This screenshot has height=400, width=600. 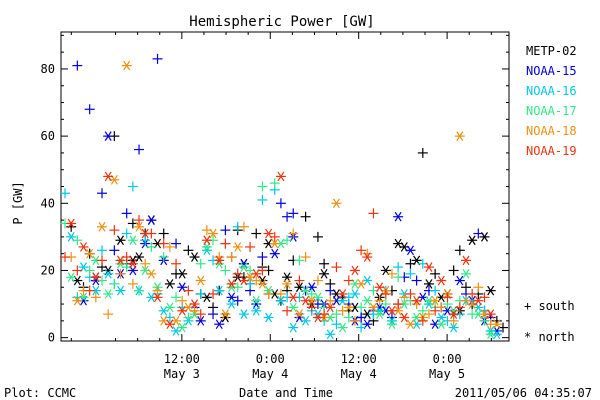 I want to click on footer-plot-credit: Plot: CCMC, so click(x=40, y=393).